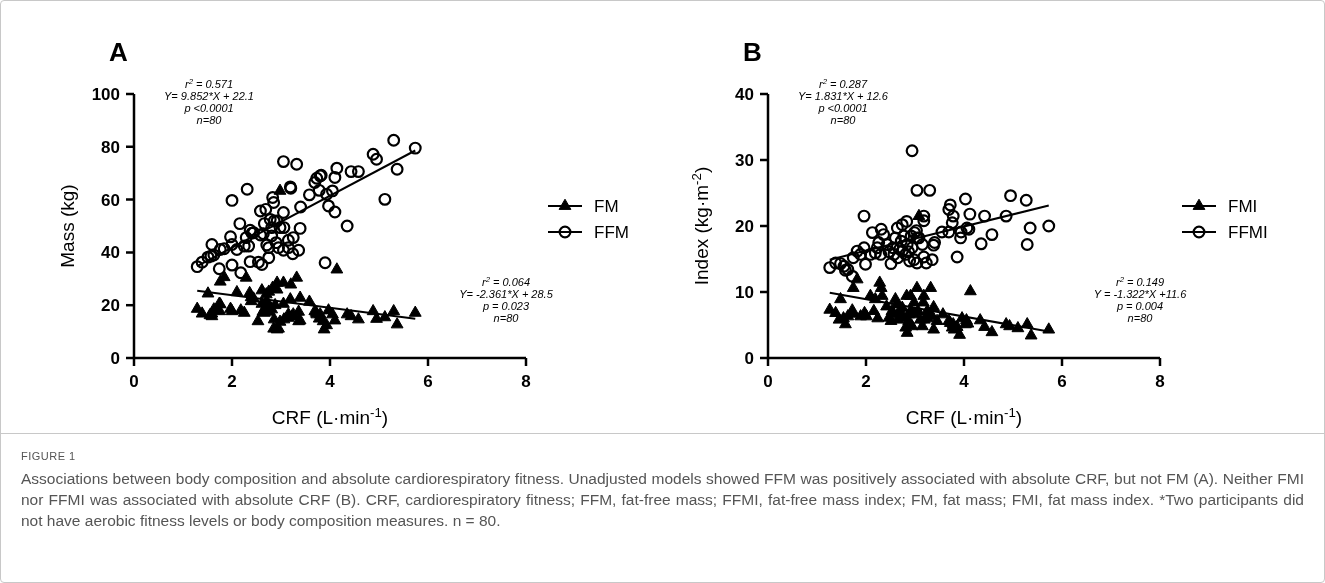 This screenshot has height=583, width=1325. Describe the element at coordinates (105, 94) in the screenshot. I see `y-tick-label: 100` at that location.